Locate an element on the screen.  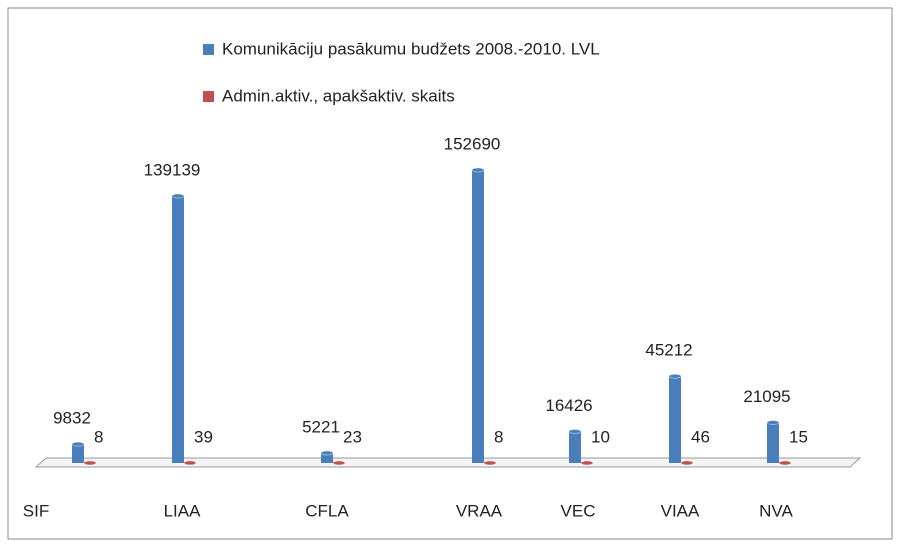
data-label: 9832 is located at coordinates (72, 418).